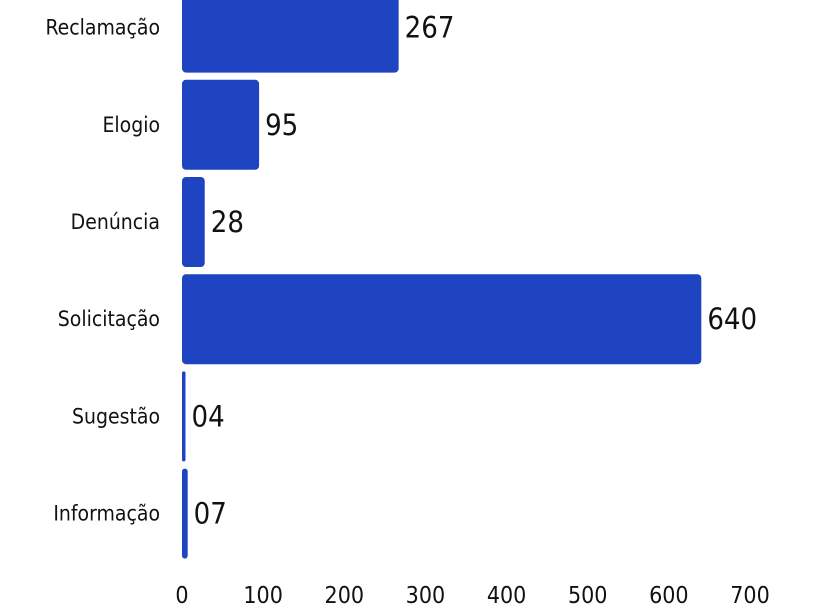  I want to click on category-label-denuncia: Denúncia, so click(115, 222).